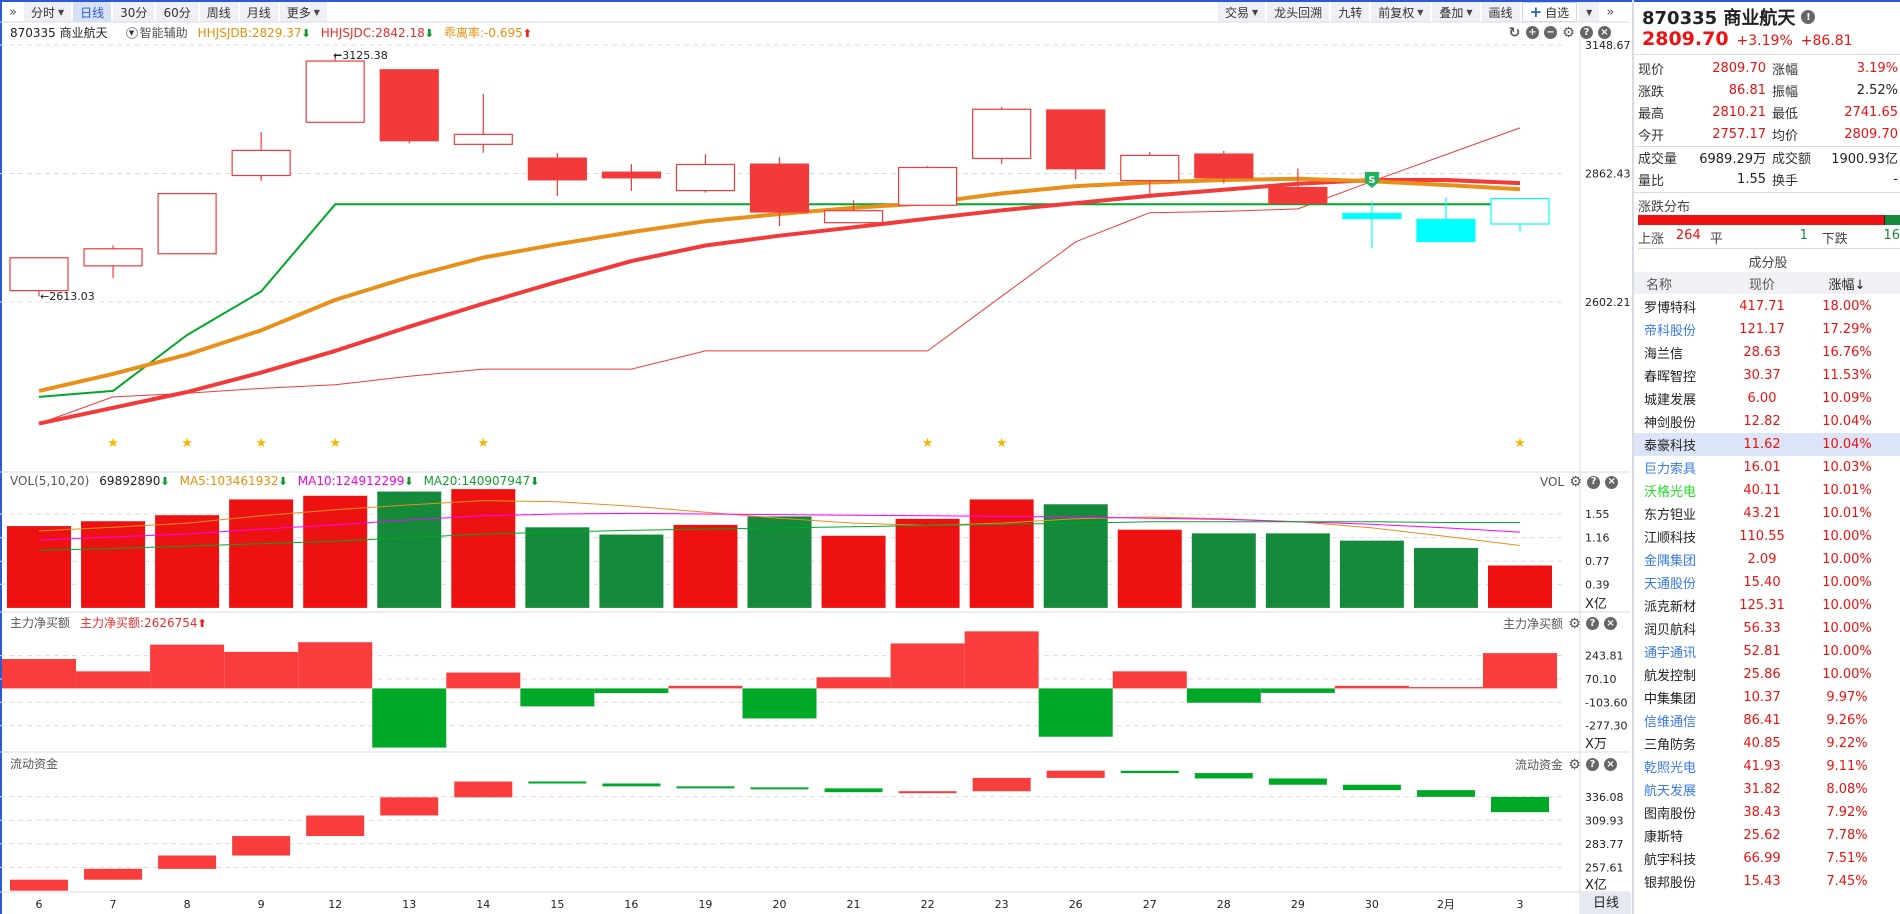  Describe the element at coordinates (47, 12) in the screenshot. I see `toolbar-button-分时: 分时 ▼` at that location.